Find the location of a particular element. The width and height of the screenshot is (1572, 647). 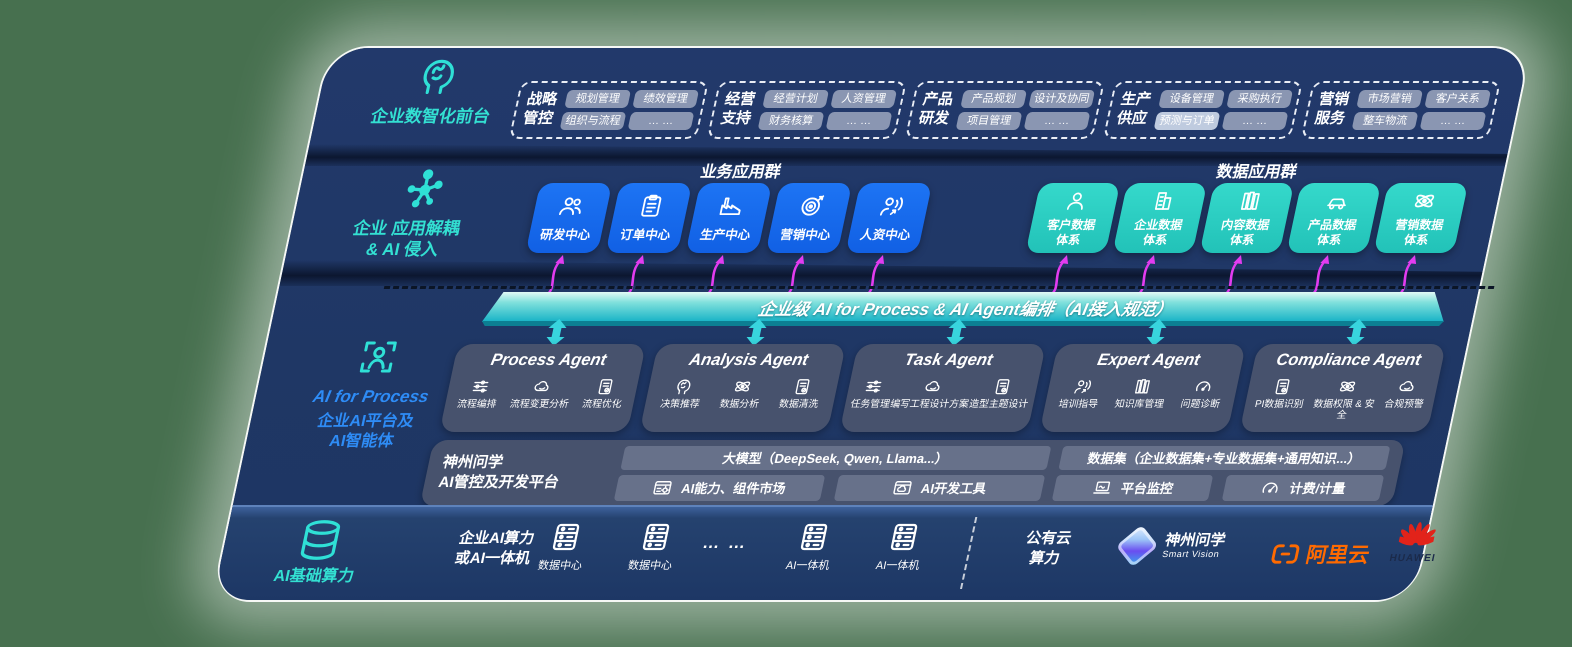

data-box-enterprise: 企业数据体系 is located at coordinates (1160, 218).